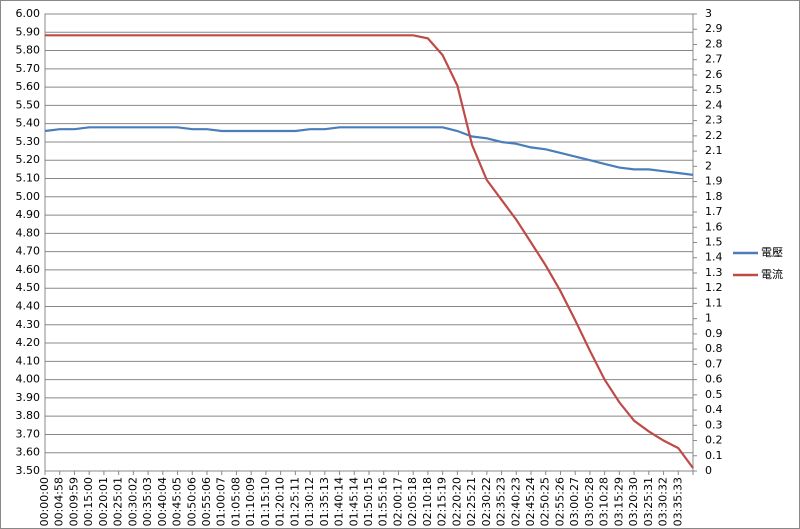 The image size is (800, 529). Describe the element at coordinates (28, 86) in the screenshot. I see `y-tick-label: 5.60` at that location.